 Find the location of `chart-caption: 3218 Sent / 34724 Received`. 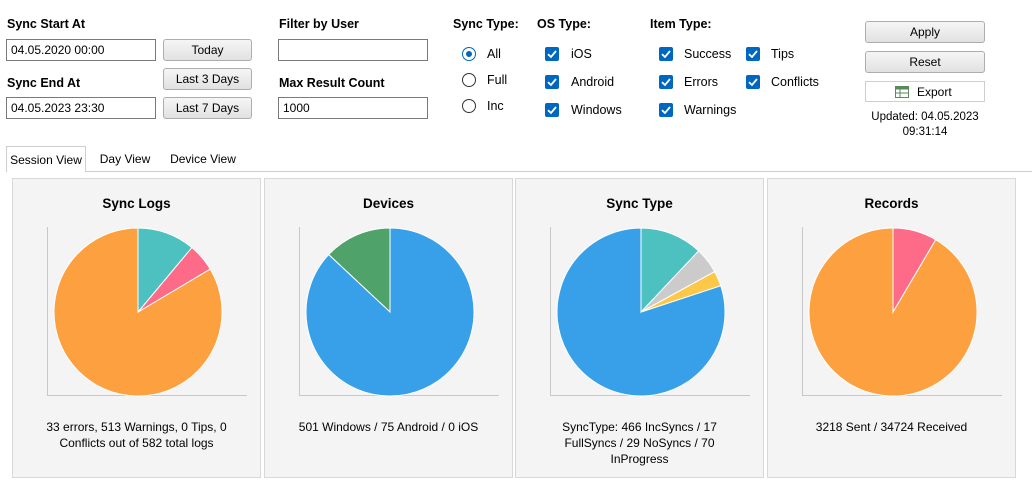

chart-caption: 3218 Sent / 34724 Received is located at coordinates (891, 427).